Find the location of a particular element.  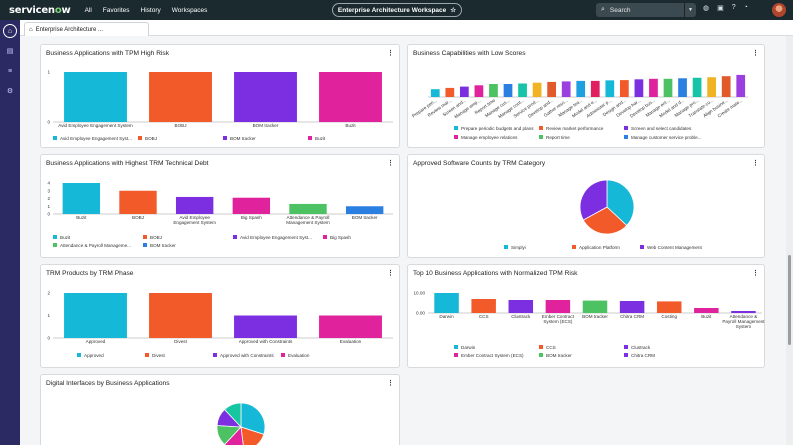

x-tick-label: Management System is located at coordinates (308, 222).